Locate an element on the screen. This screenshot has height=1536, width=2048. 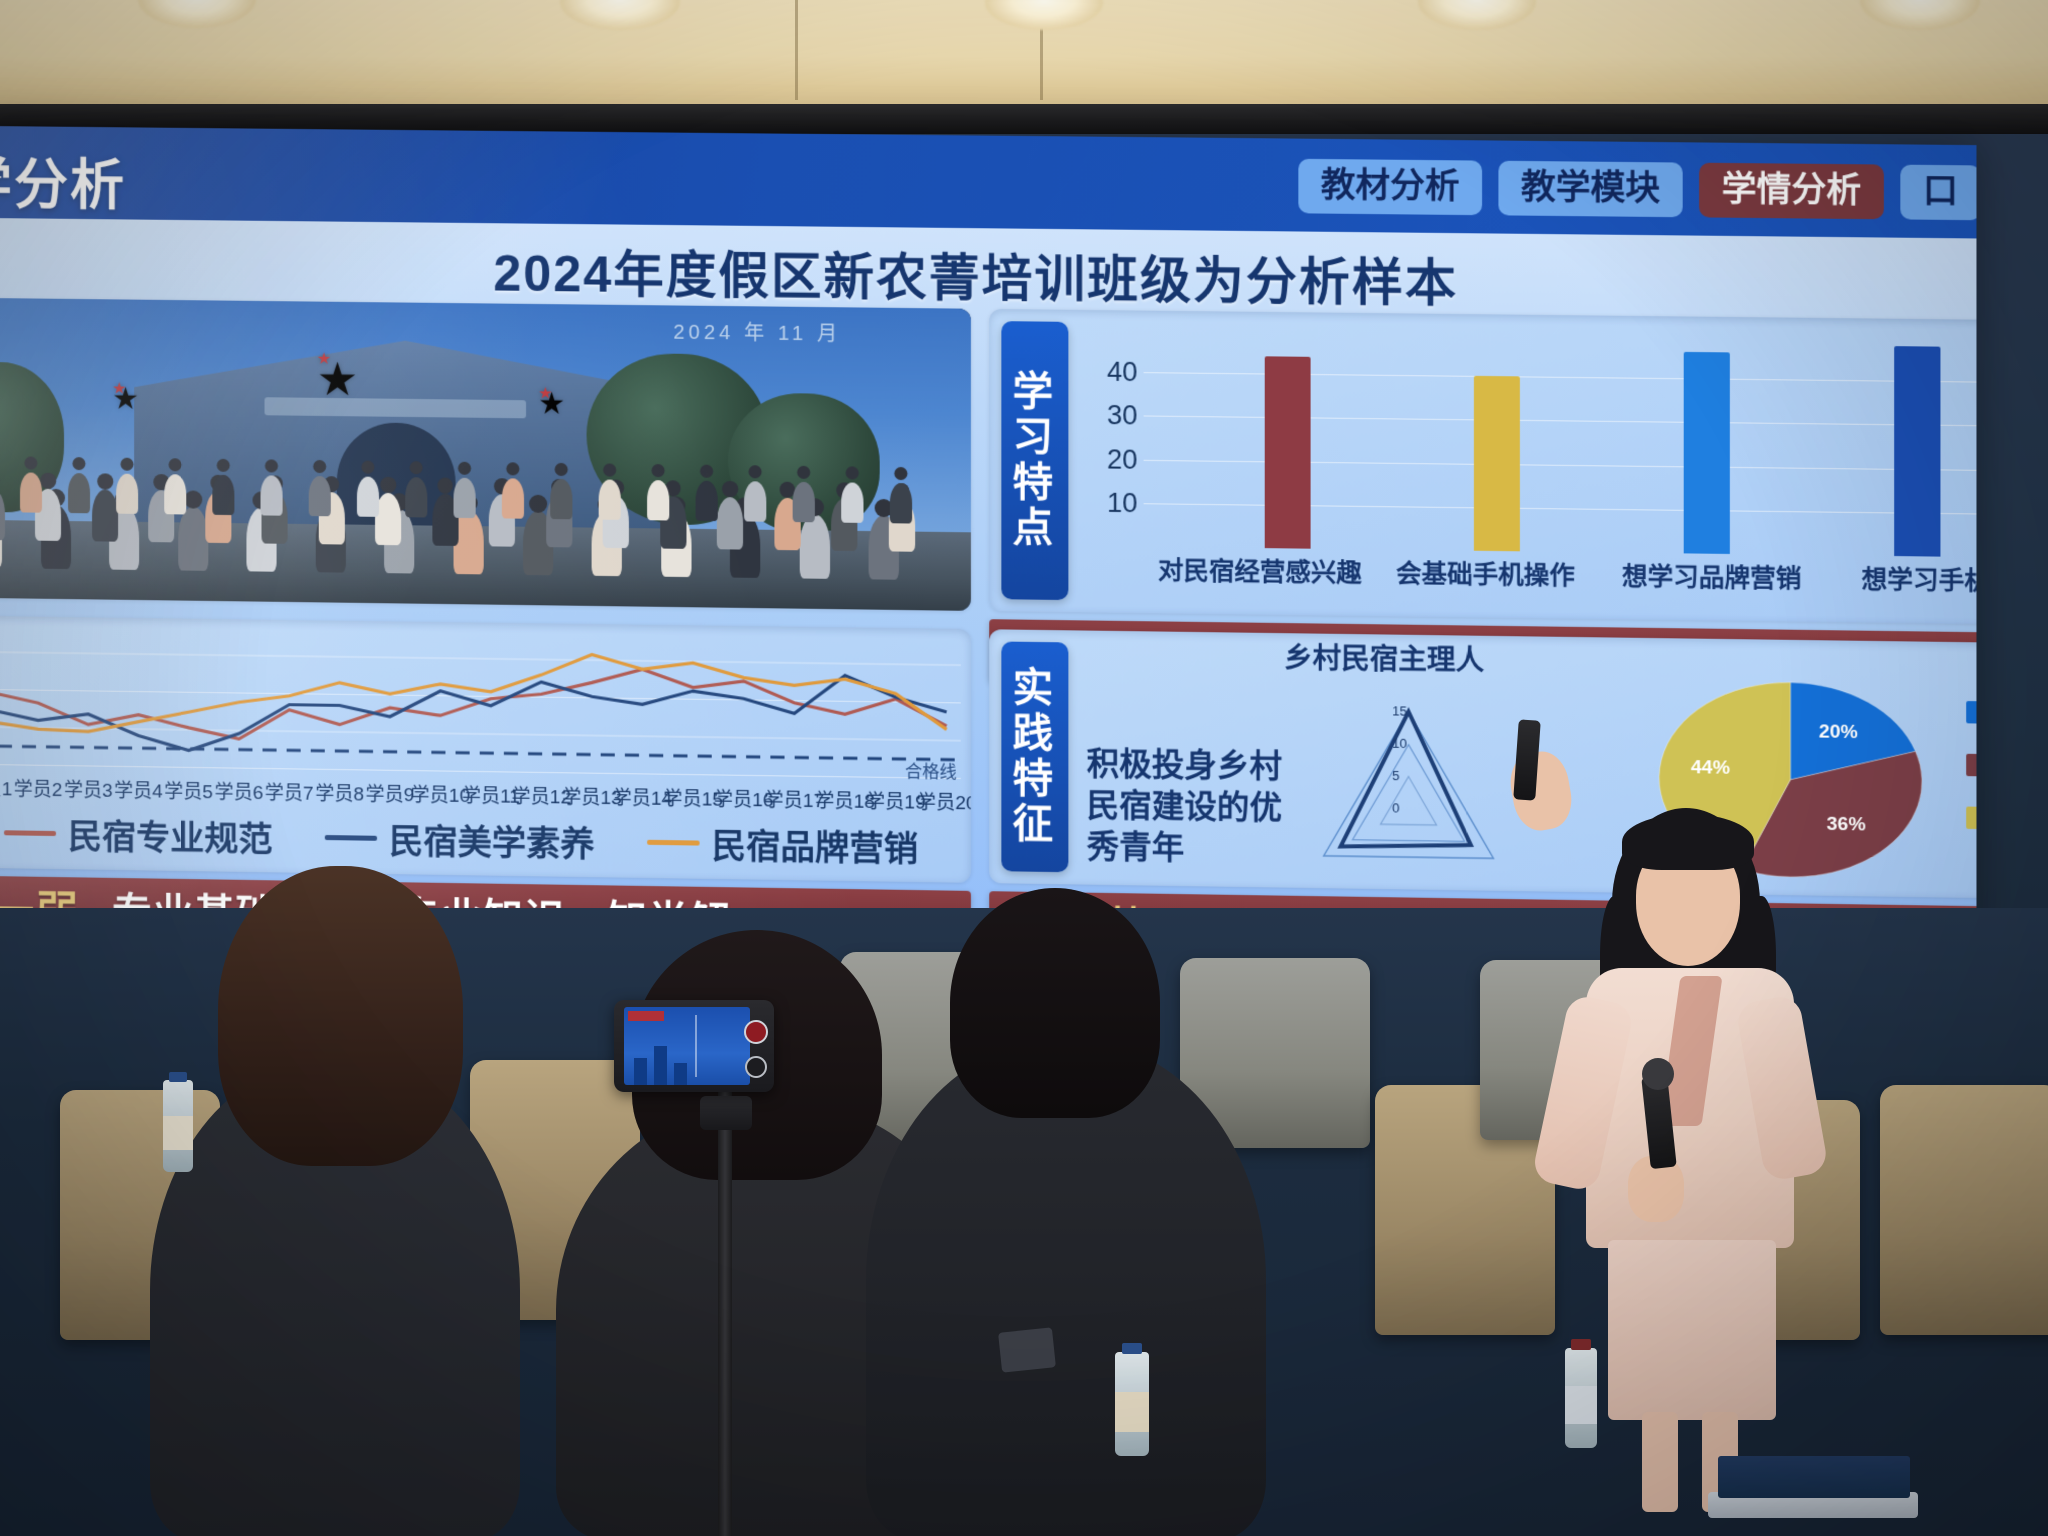
radar-tick-label: 0 is located at coordinates (1395, 807).